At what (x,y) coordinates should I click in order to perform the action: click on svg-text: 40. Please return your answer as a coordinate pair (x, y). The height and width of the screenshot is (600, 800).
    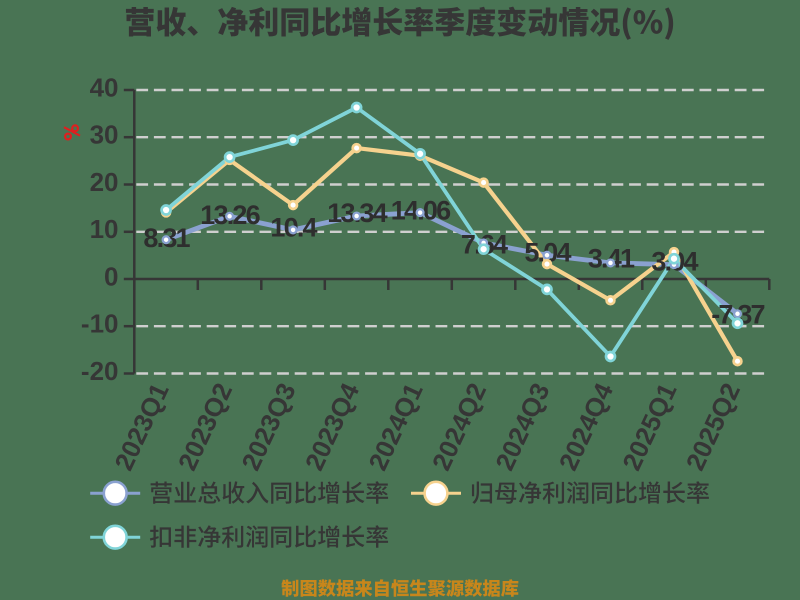
    Looking at the image, I should click on (104, 87).